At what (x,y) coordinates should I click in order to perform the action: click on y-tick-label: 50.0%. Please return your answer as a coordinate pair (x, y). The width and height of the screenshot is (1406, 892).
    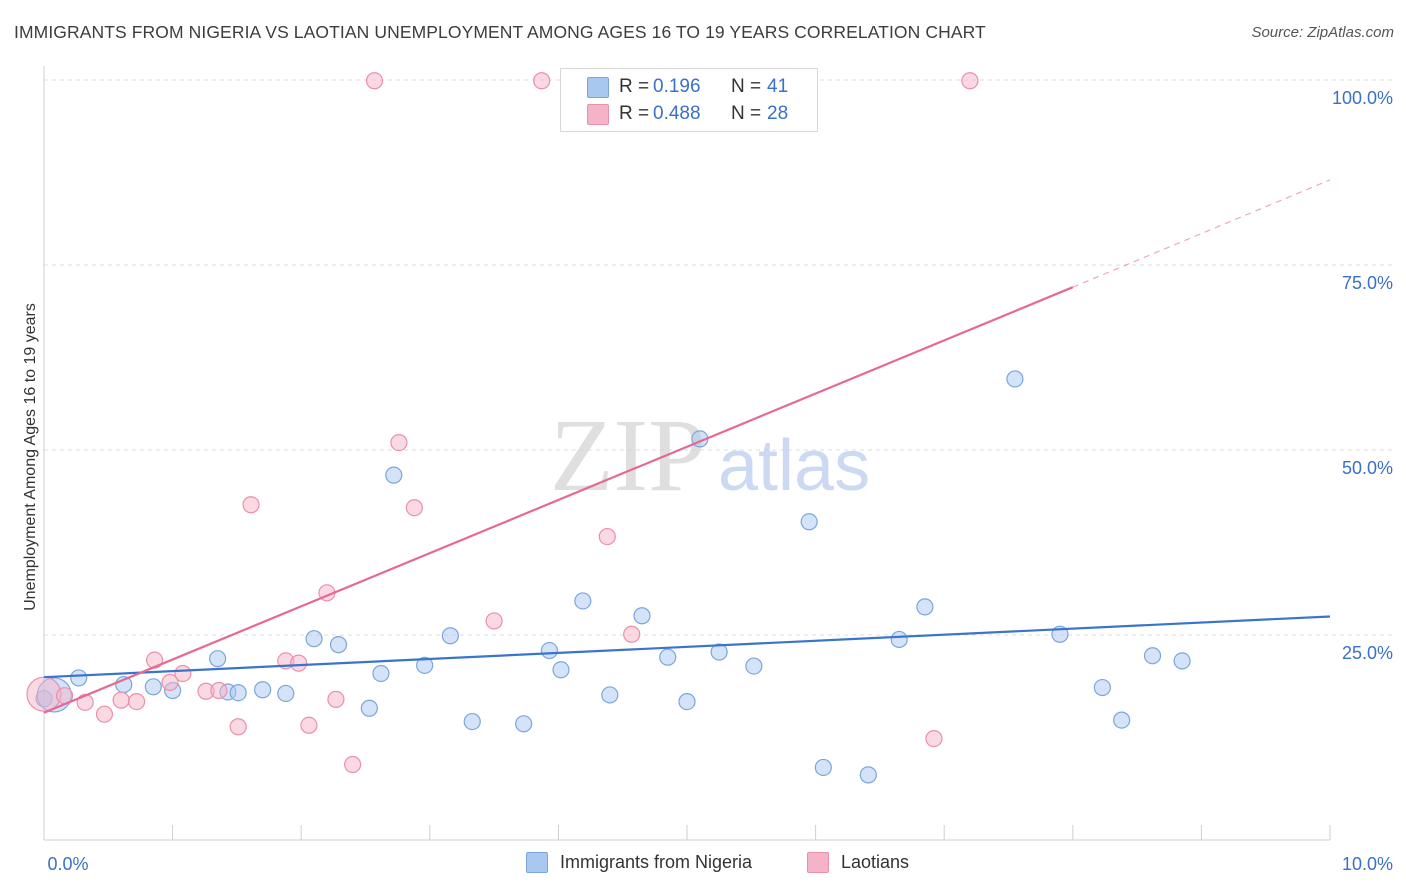
    Looking at the image, I should click on (1367, 468).